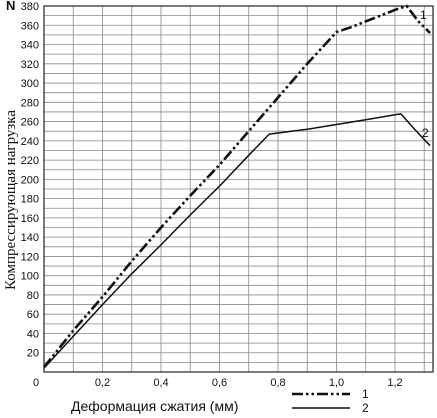 This screenshot has width=437, height=418. What do you see at coordinates (30, 257) in the screenshot?
I see `y-tick-label: 120` at bounding box center [30, 257].